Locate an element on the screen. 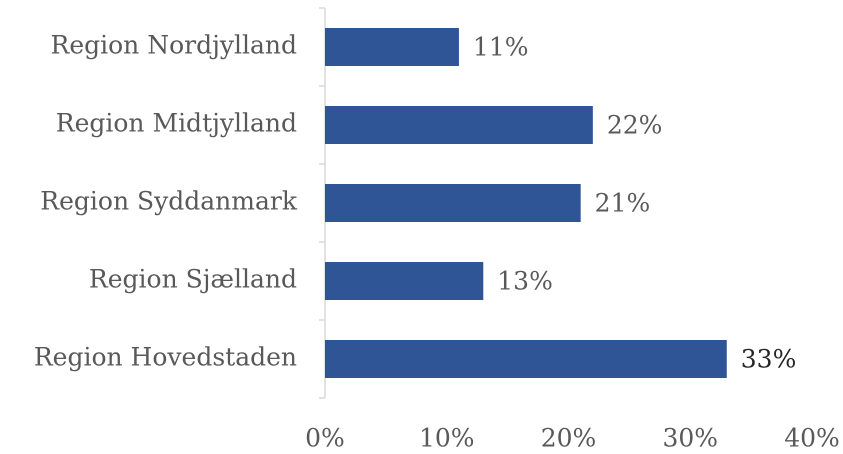  y-tick-label: Region Sjælland is located at coordinates (193, 279).